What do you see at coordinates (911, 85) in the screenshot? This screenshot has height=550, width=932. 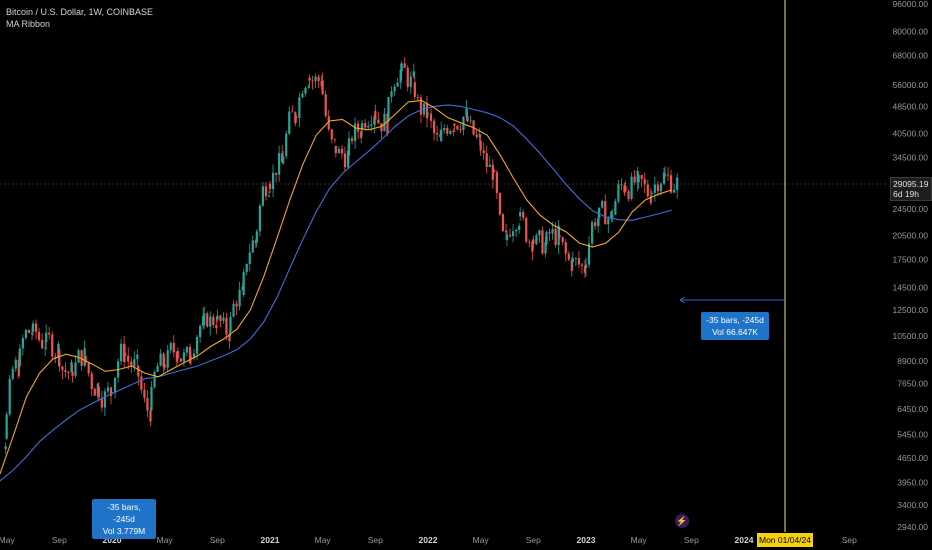 I see `price-tick-label: 56000.00` at bounding box center [911, 85].